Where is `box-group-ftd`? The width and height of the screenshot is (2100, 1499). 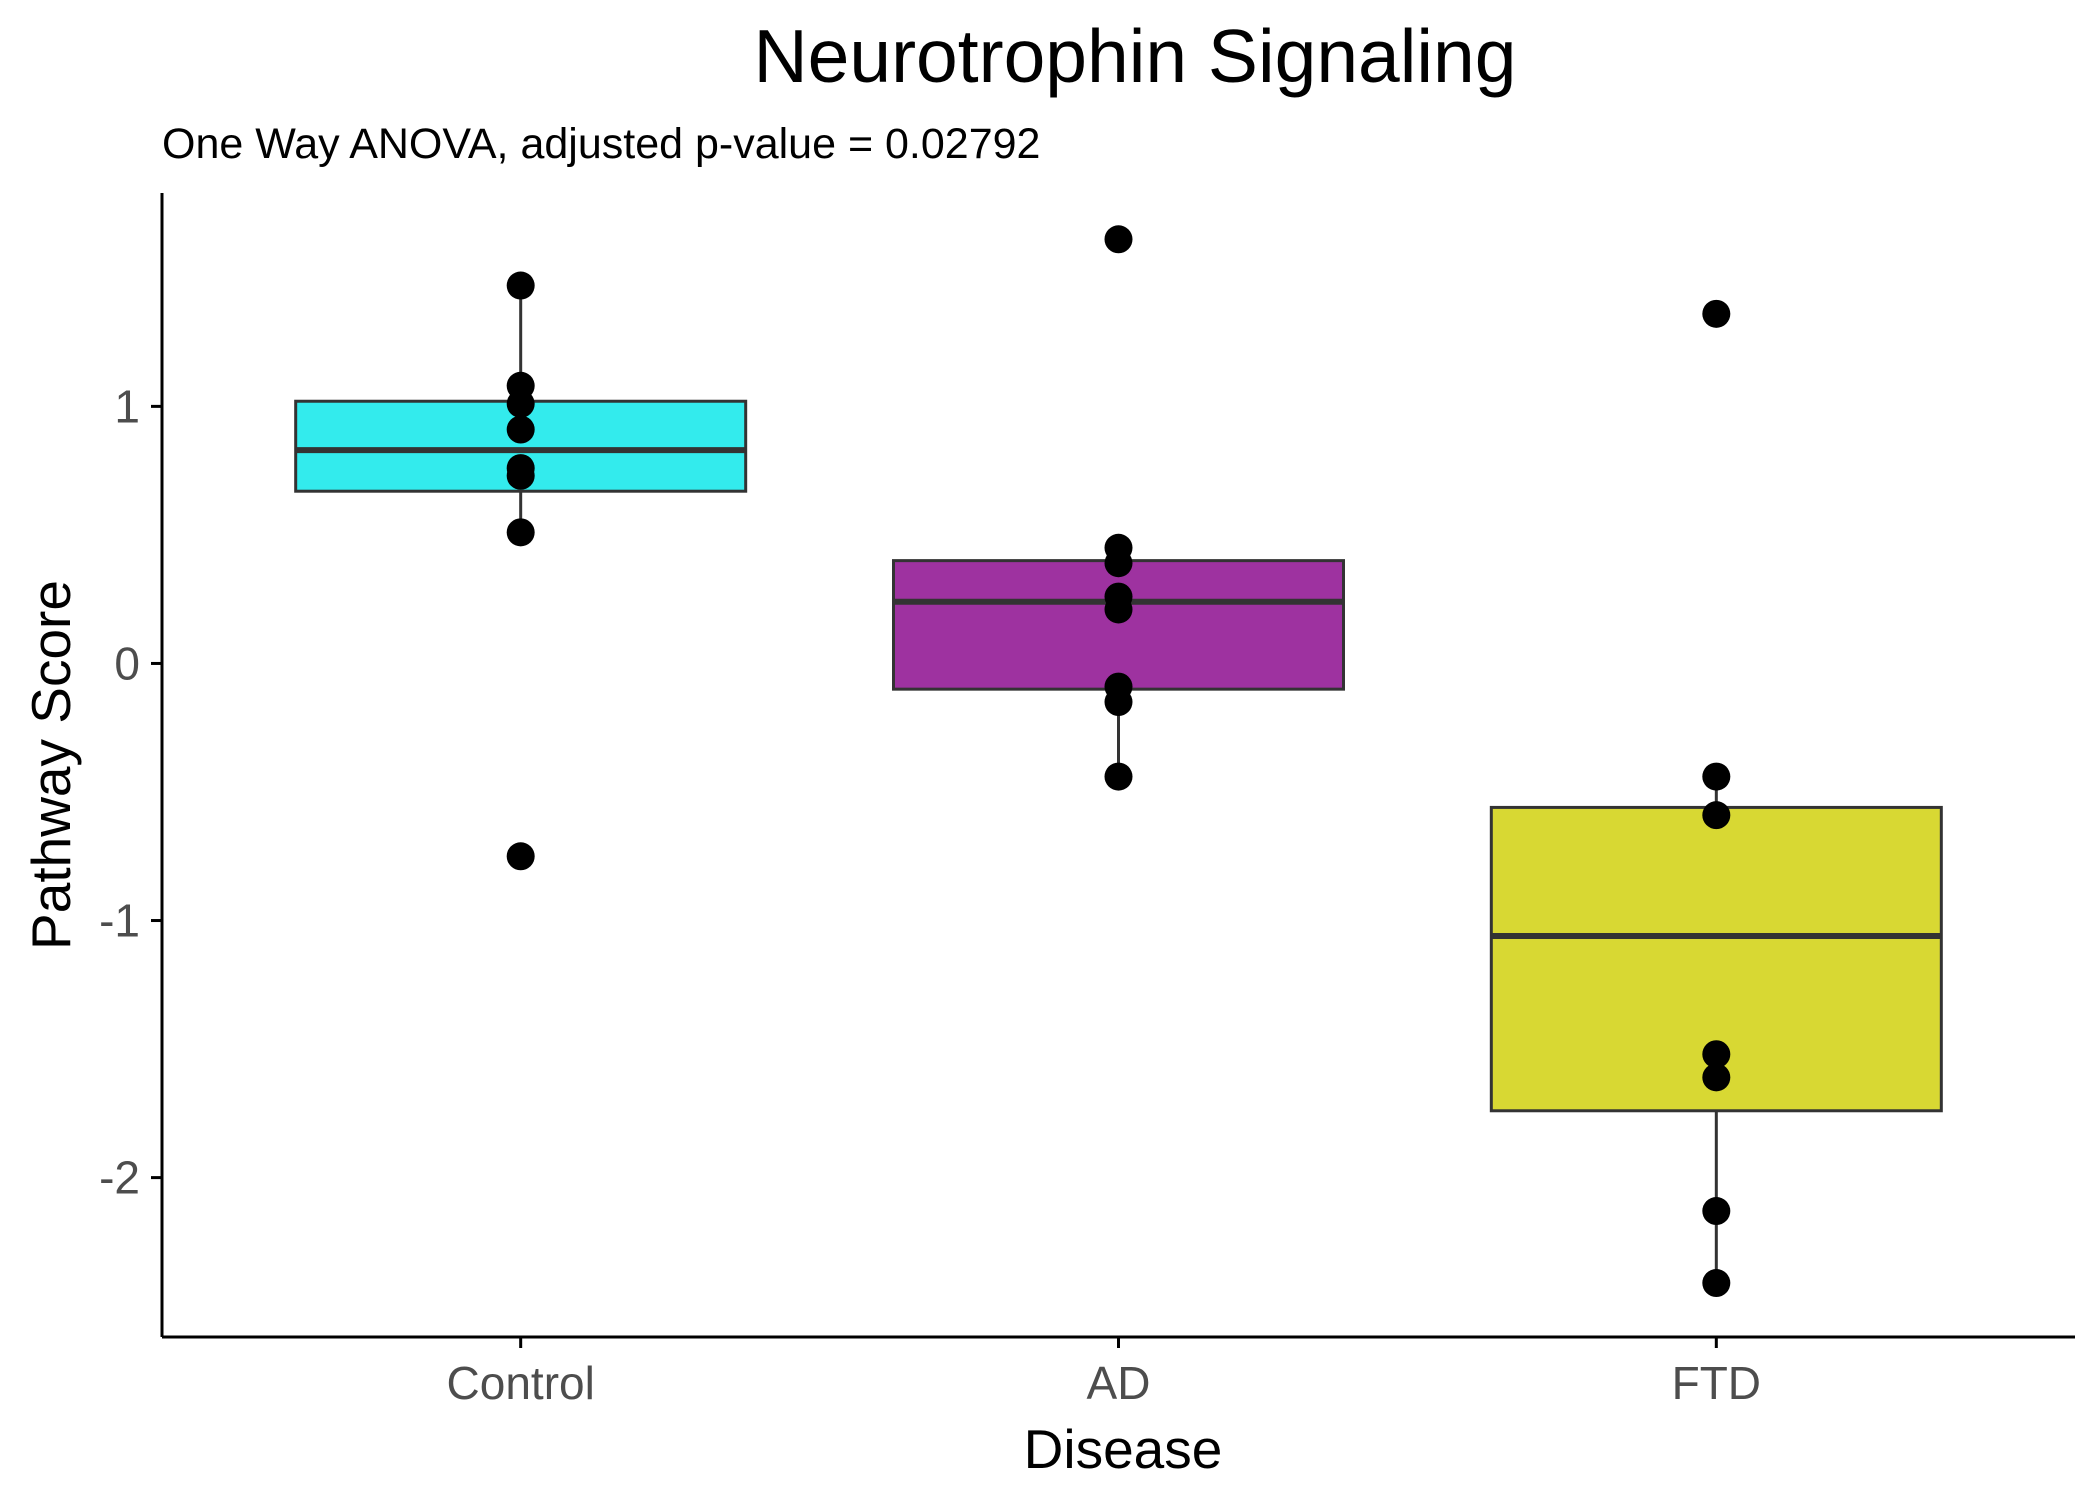 box-group-ftd is located at coordinates (1716, 798).